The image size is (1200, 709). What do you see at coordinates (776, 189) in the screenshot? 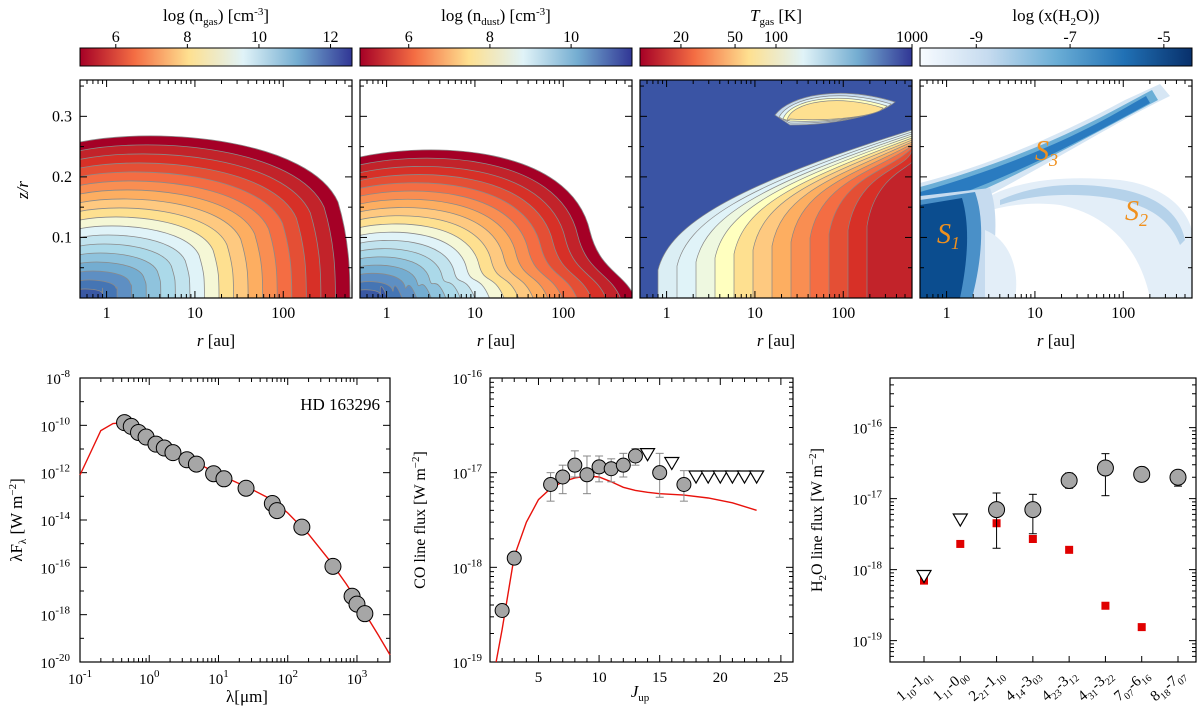
I see `temperature-contours` at bounding box center [776, 189].